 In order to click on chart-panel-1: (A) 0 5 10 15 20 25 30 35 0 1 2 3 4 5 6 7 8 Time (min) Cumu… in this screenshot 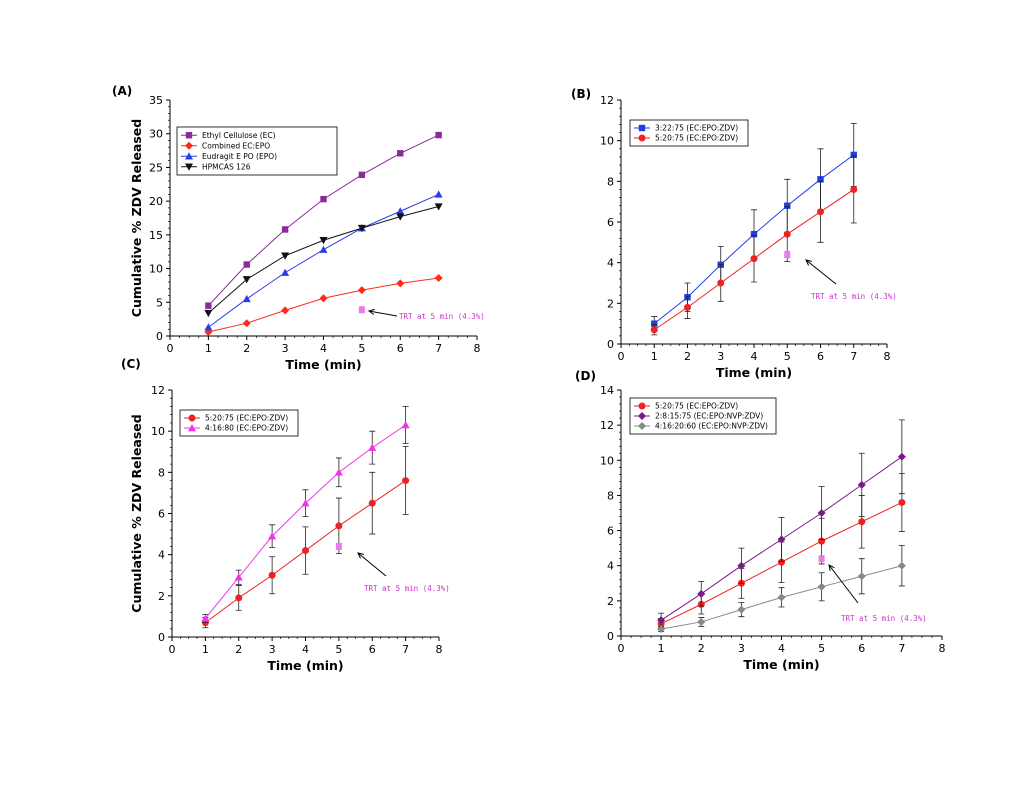, I will do `click(298, 228)`.